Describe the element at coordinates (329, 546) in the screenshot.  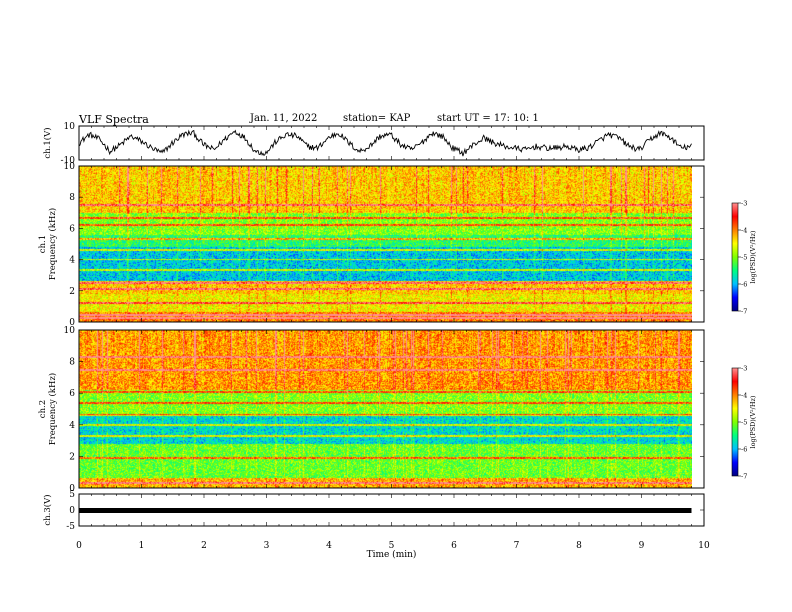
I see `x-tick-label: 4` at that location.